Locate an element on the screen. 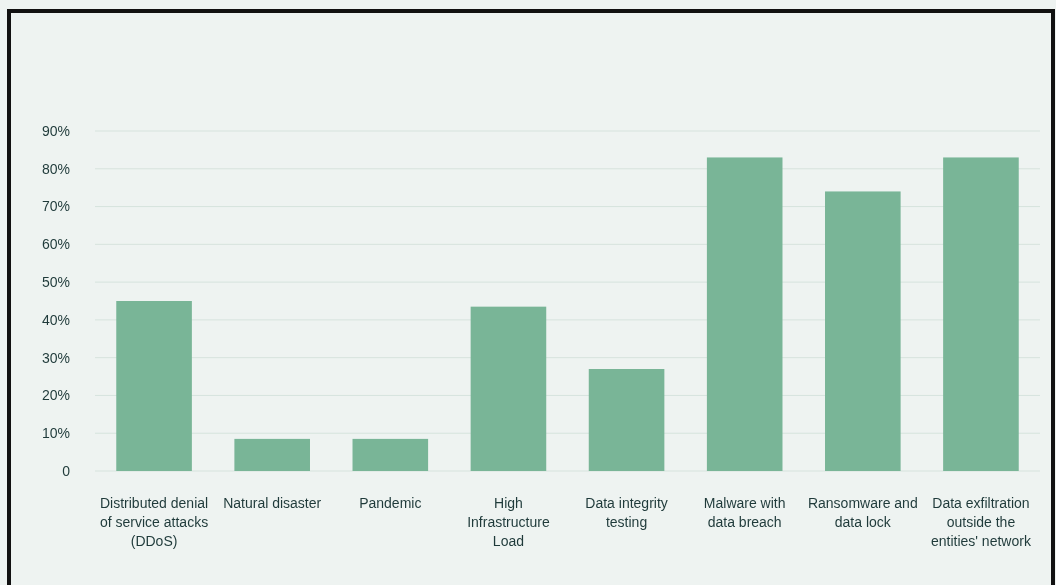  y-tick-label: 60% is located at coordinates (55, 244).